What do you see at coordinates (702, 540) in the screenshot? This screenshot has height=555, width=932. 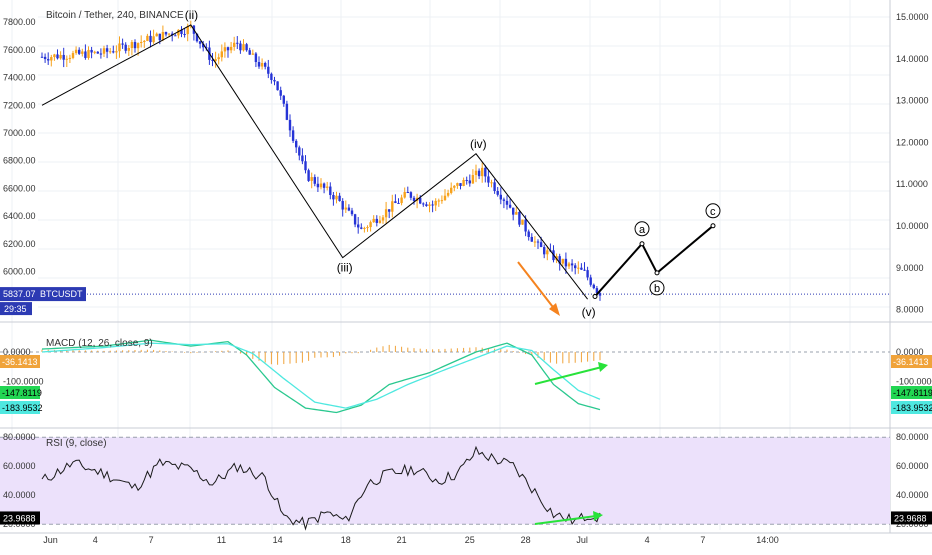 I see `time-tick-label: 7` at bounding box center [702, 540].